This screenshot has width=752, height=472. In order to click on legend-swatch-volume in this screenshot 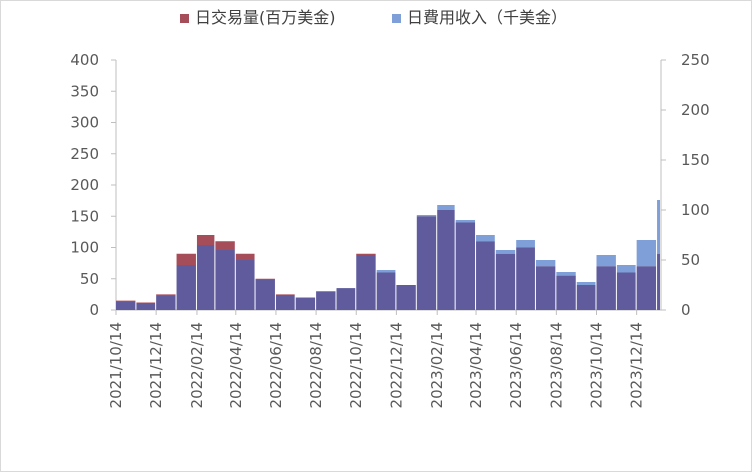, I will do `click(184, 18)`.